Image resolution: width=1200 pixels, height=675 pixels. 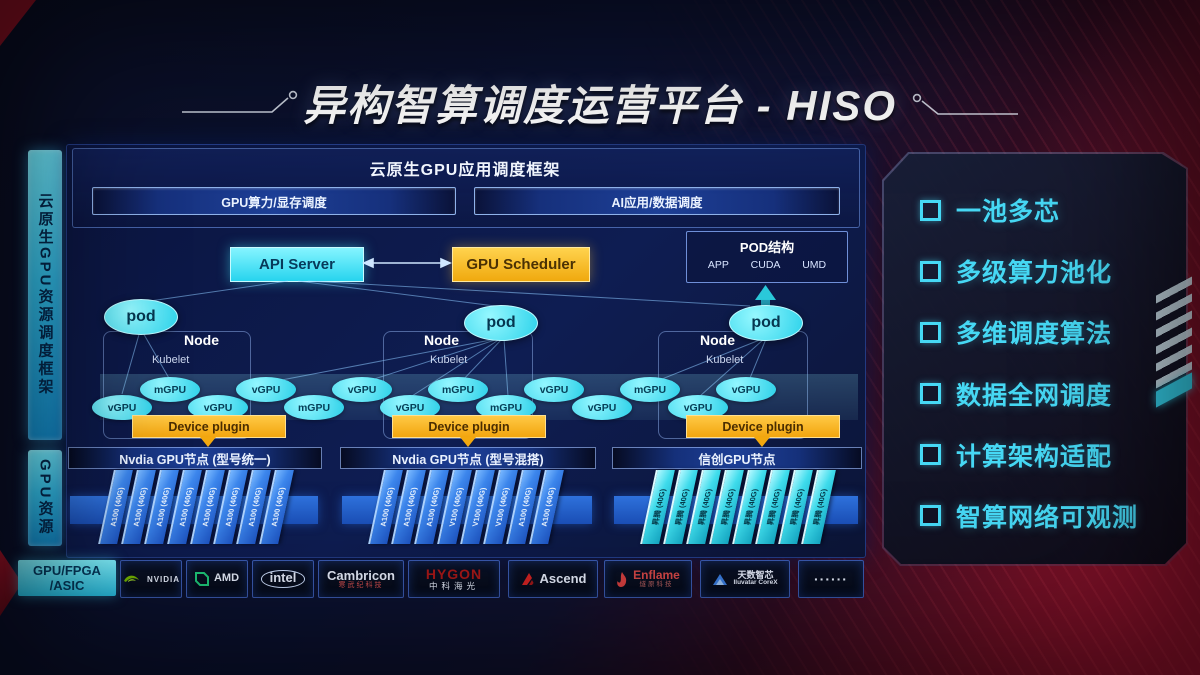 I want to click on vendor-box-iluvatar: 天数智芯 Iluvatar CoreX, so click(x=745, y=579).